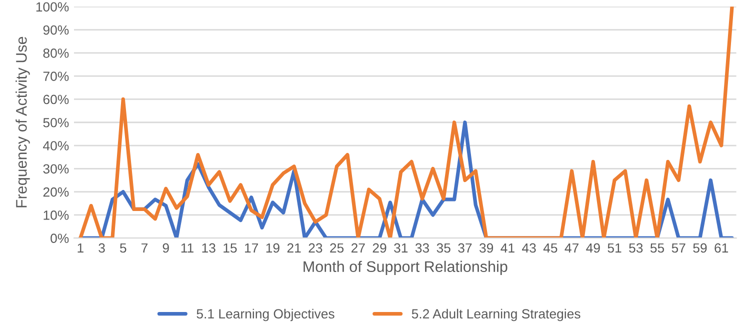  What do you see at coordinates (657, 248) in the screenshot?
I see `x-tick-label: 55` at bounding box center [657, 248].